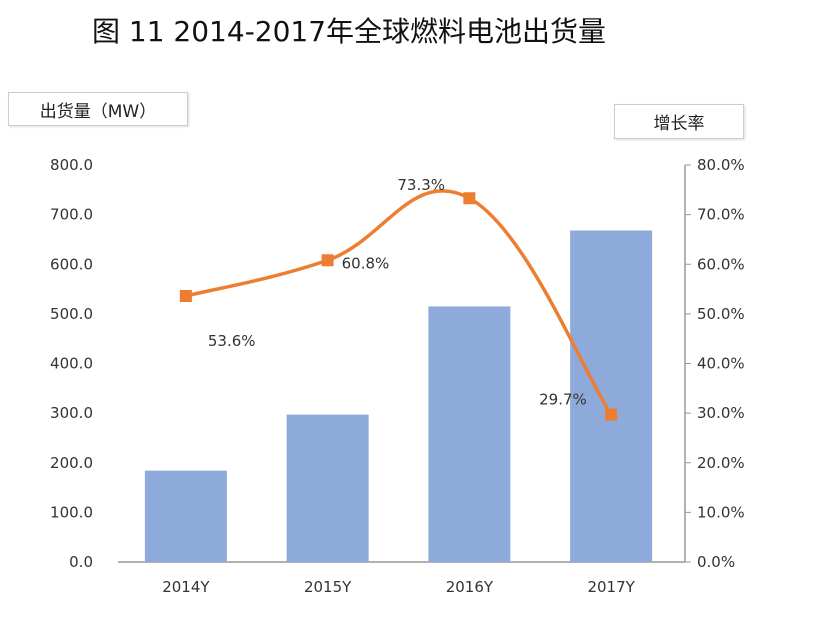 This screenshot has width=814, height=630. I want to click on data-label: 73.3%, so click(421, 185).